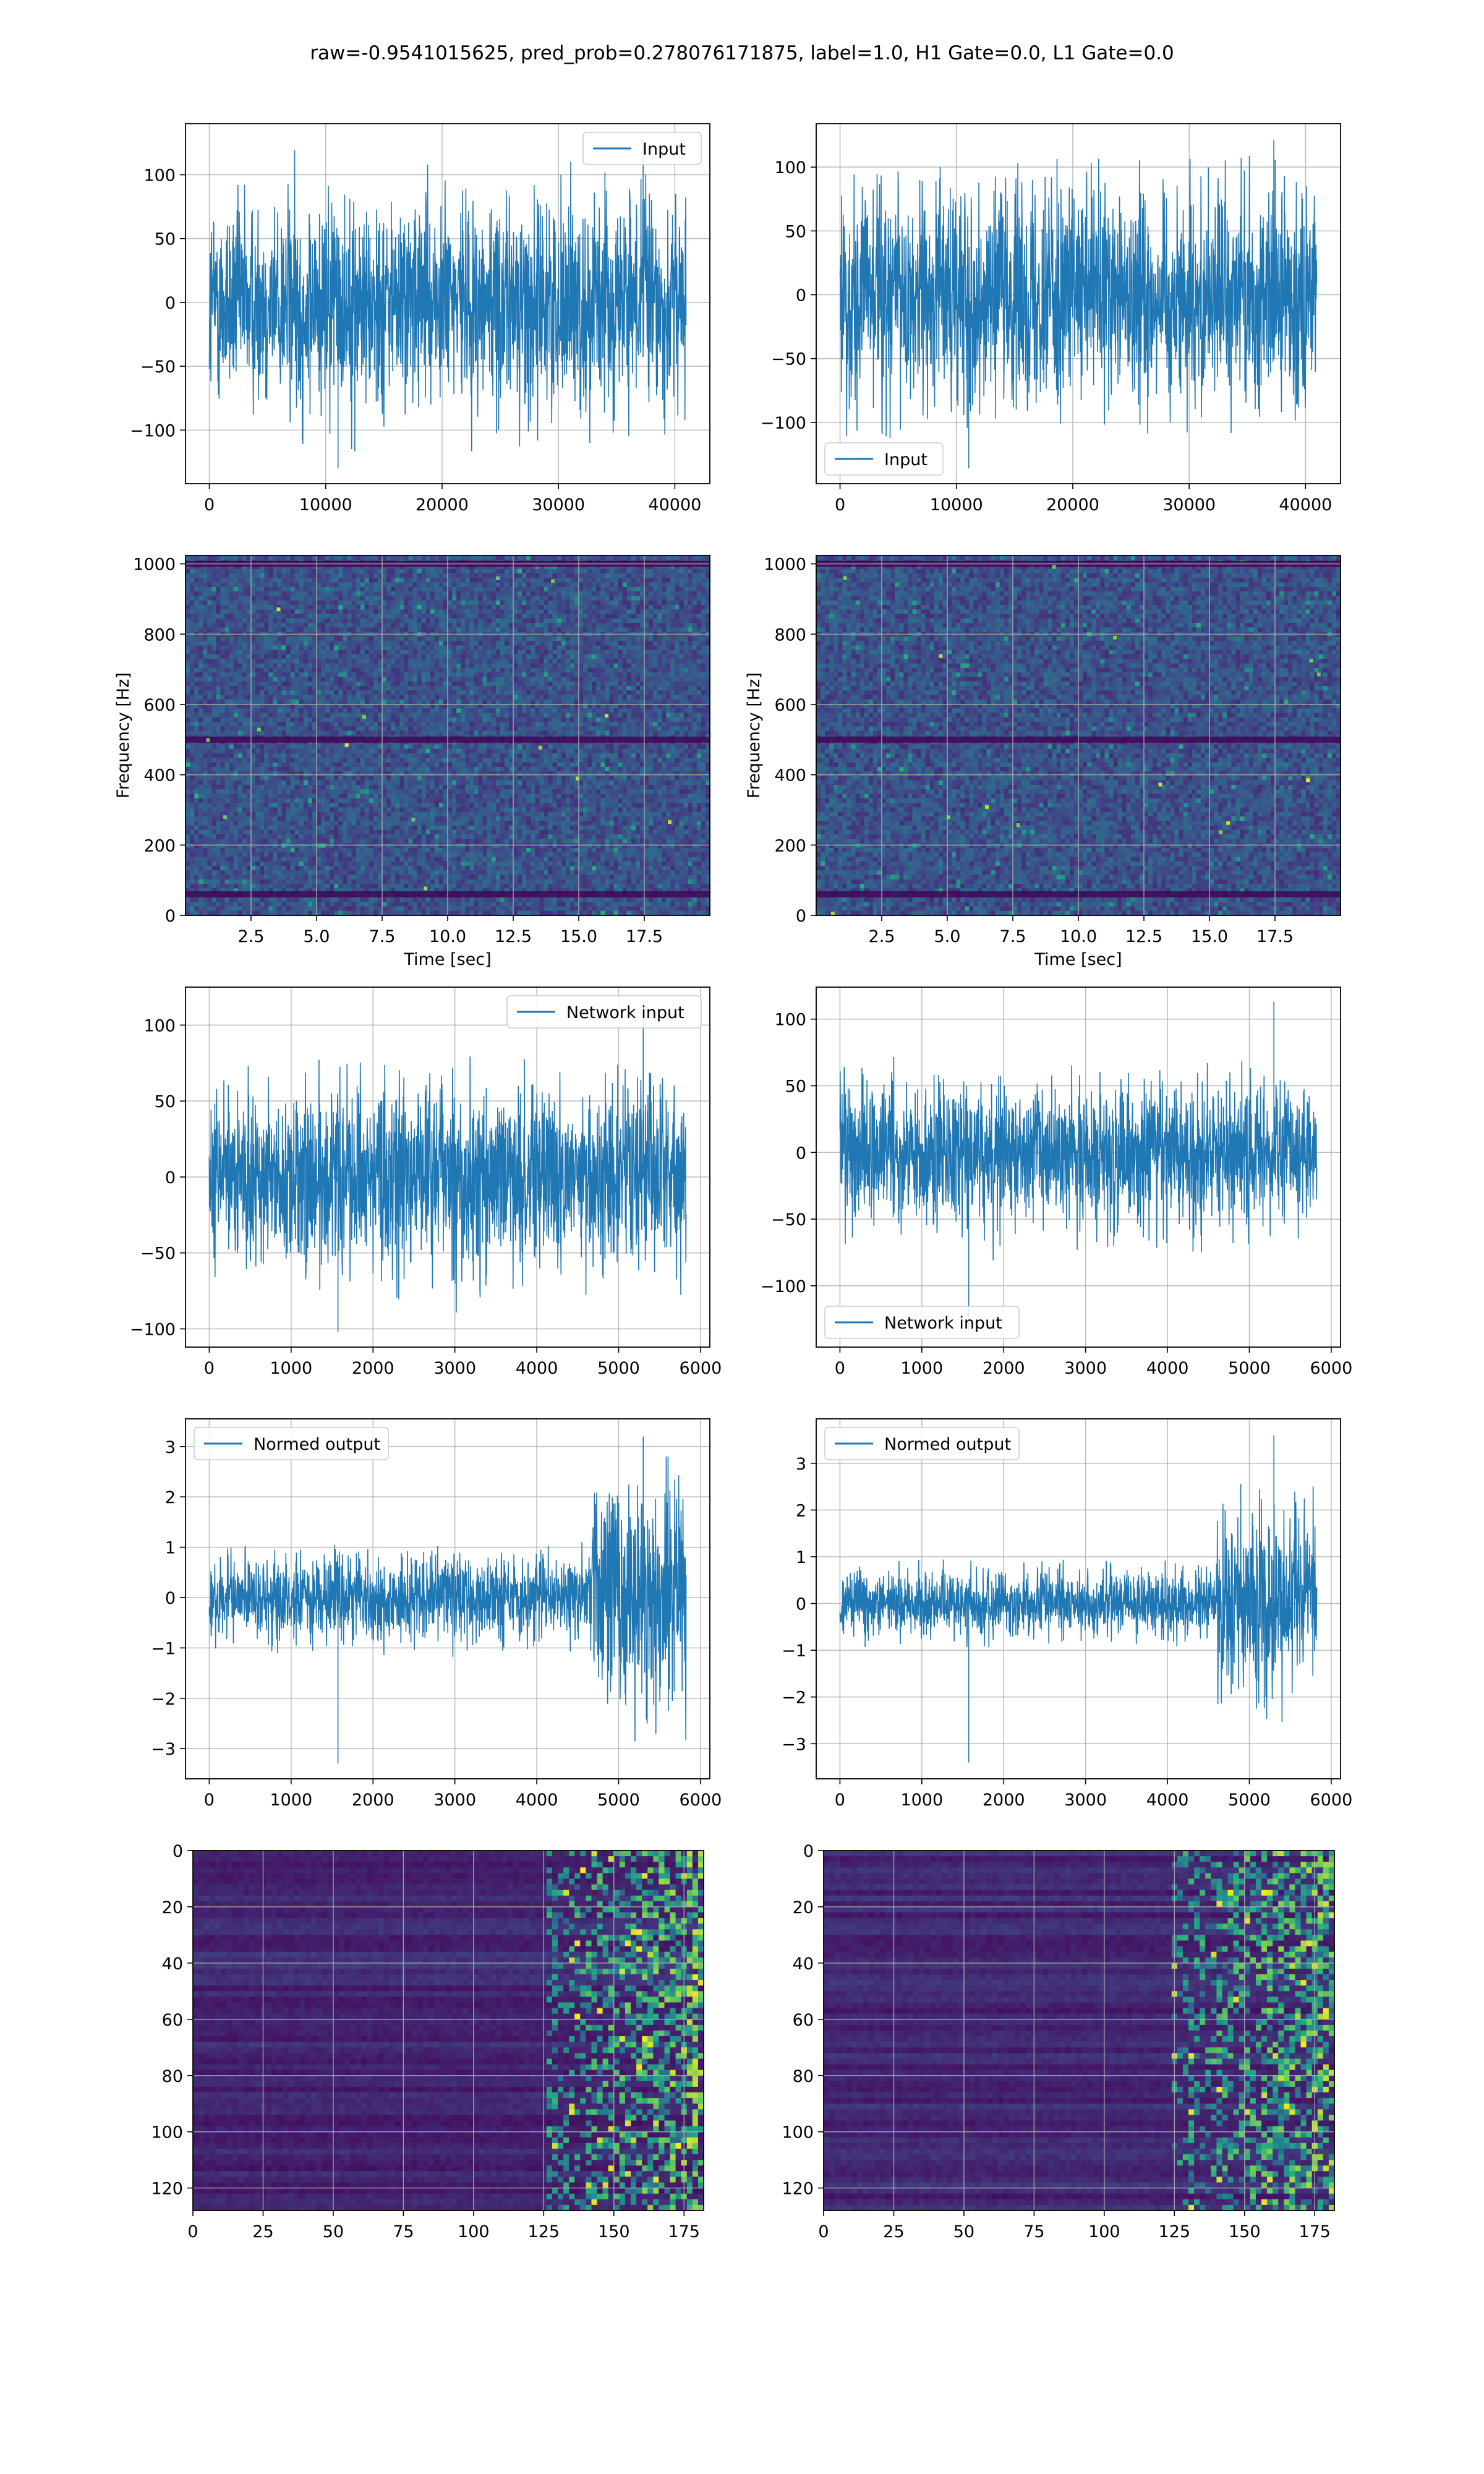 This screenshot has width=1484, height=2474. I want to click on legend-box, so click(642, 148).